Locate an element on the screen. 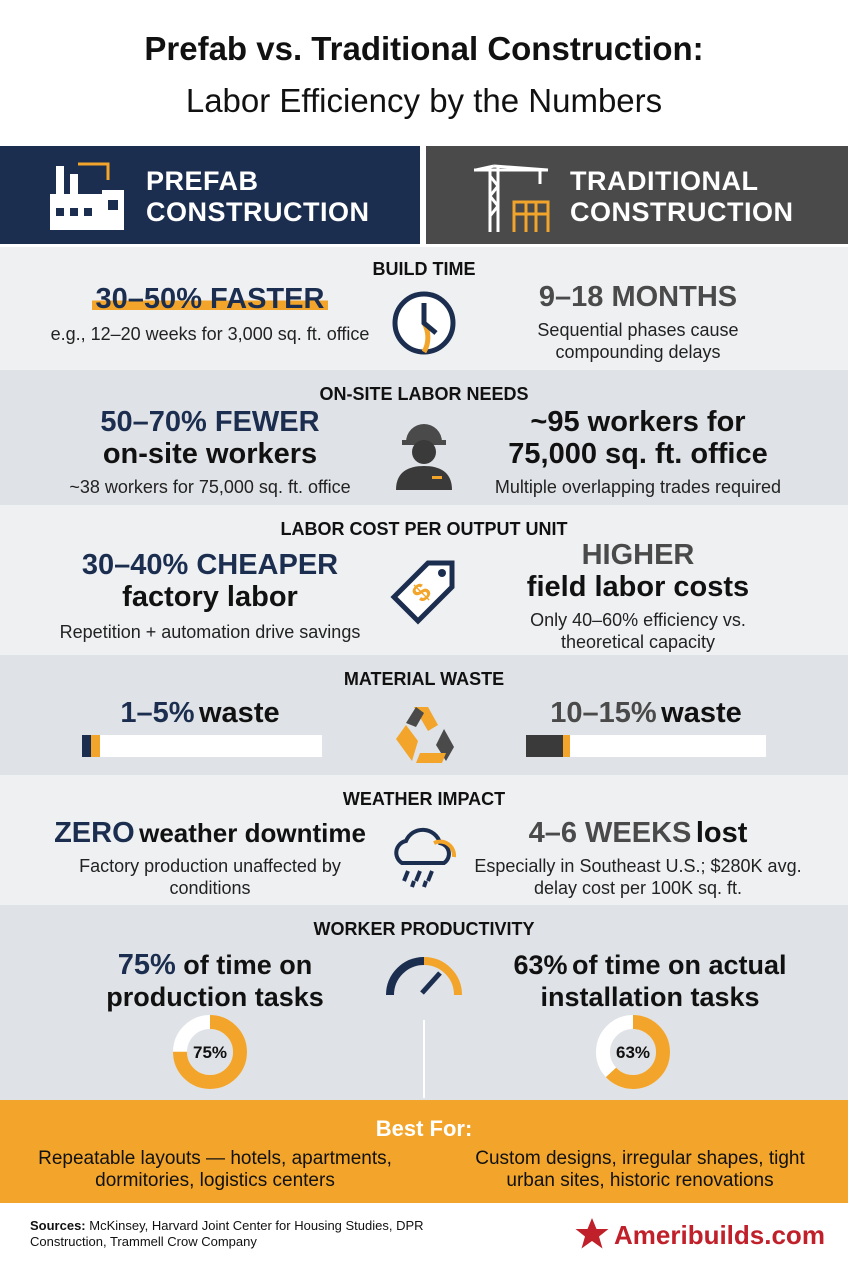 This screenshot has width=848, height=1264. section-material-waste: MATERIAL WASTE 1–5% waste 10–15% waste is located at coordinates (424, 715).